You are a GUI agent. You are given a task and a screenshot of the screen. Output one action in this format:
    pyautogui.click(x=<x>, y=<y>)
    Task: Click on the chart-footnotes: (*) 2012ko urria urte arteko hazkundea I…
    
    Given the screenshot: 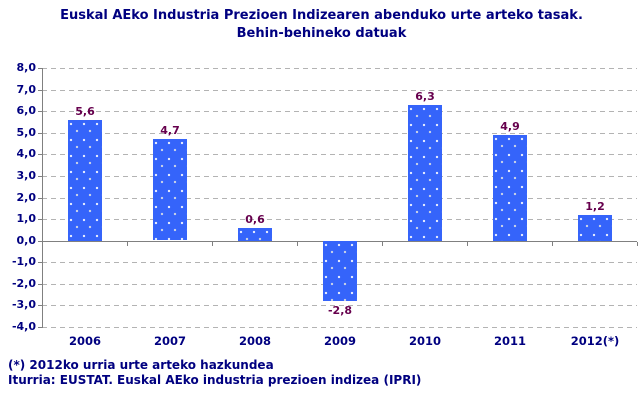 What is the action you would take?
    pyautogui.click(x=214, y=373)
    